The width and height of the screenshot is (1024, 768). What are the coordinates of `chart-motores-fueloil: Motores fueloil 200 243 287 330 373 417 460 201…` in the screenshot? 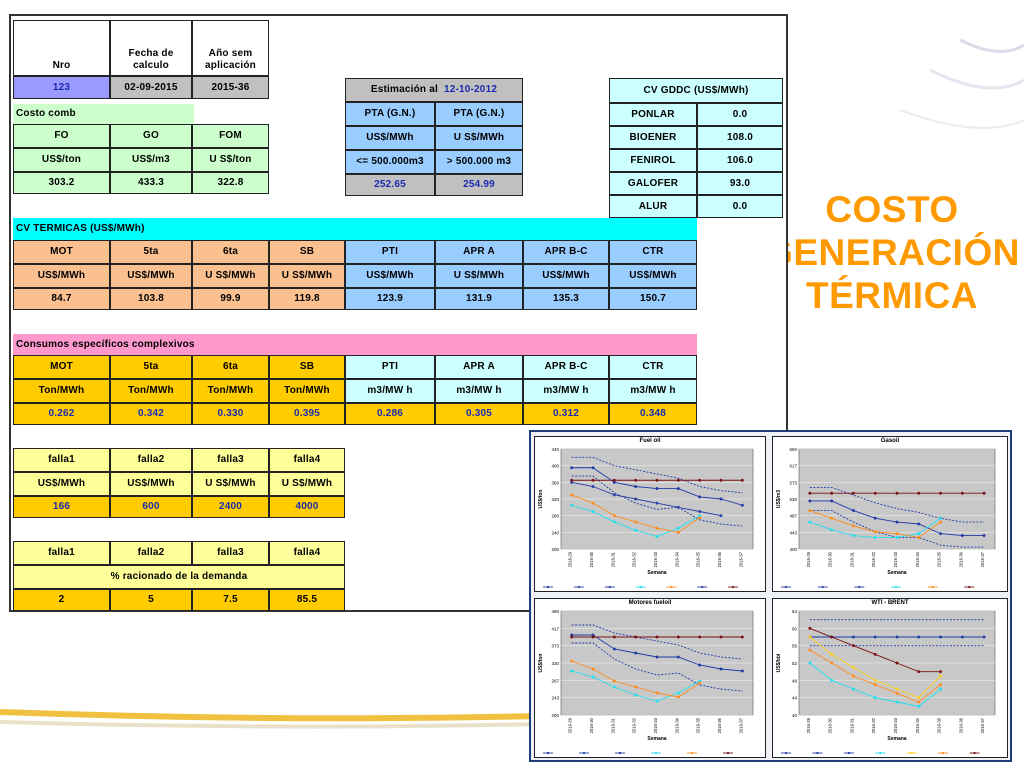 It's located at (650, 678).